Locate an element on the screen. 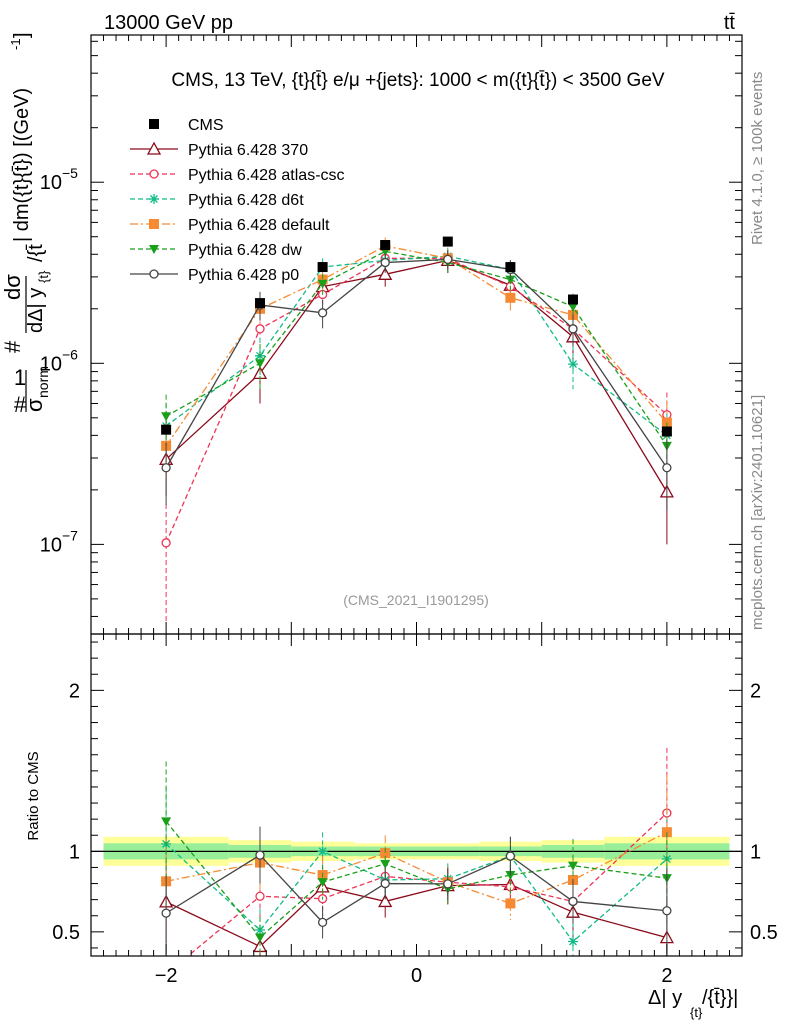 Image resolution: width=786 pixels, height=1024 pixels. ratio-y-tick-label-1: 1 is located at coordinates (74, 852).